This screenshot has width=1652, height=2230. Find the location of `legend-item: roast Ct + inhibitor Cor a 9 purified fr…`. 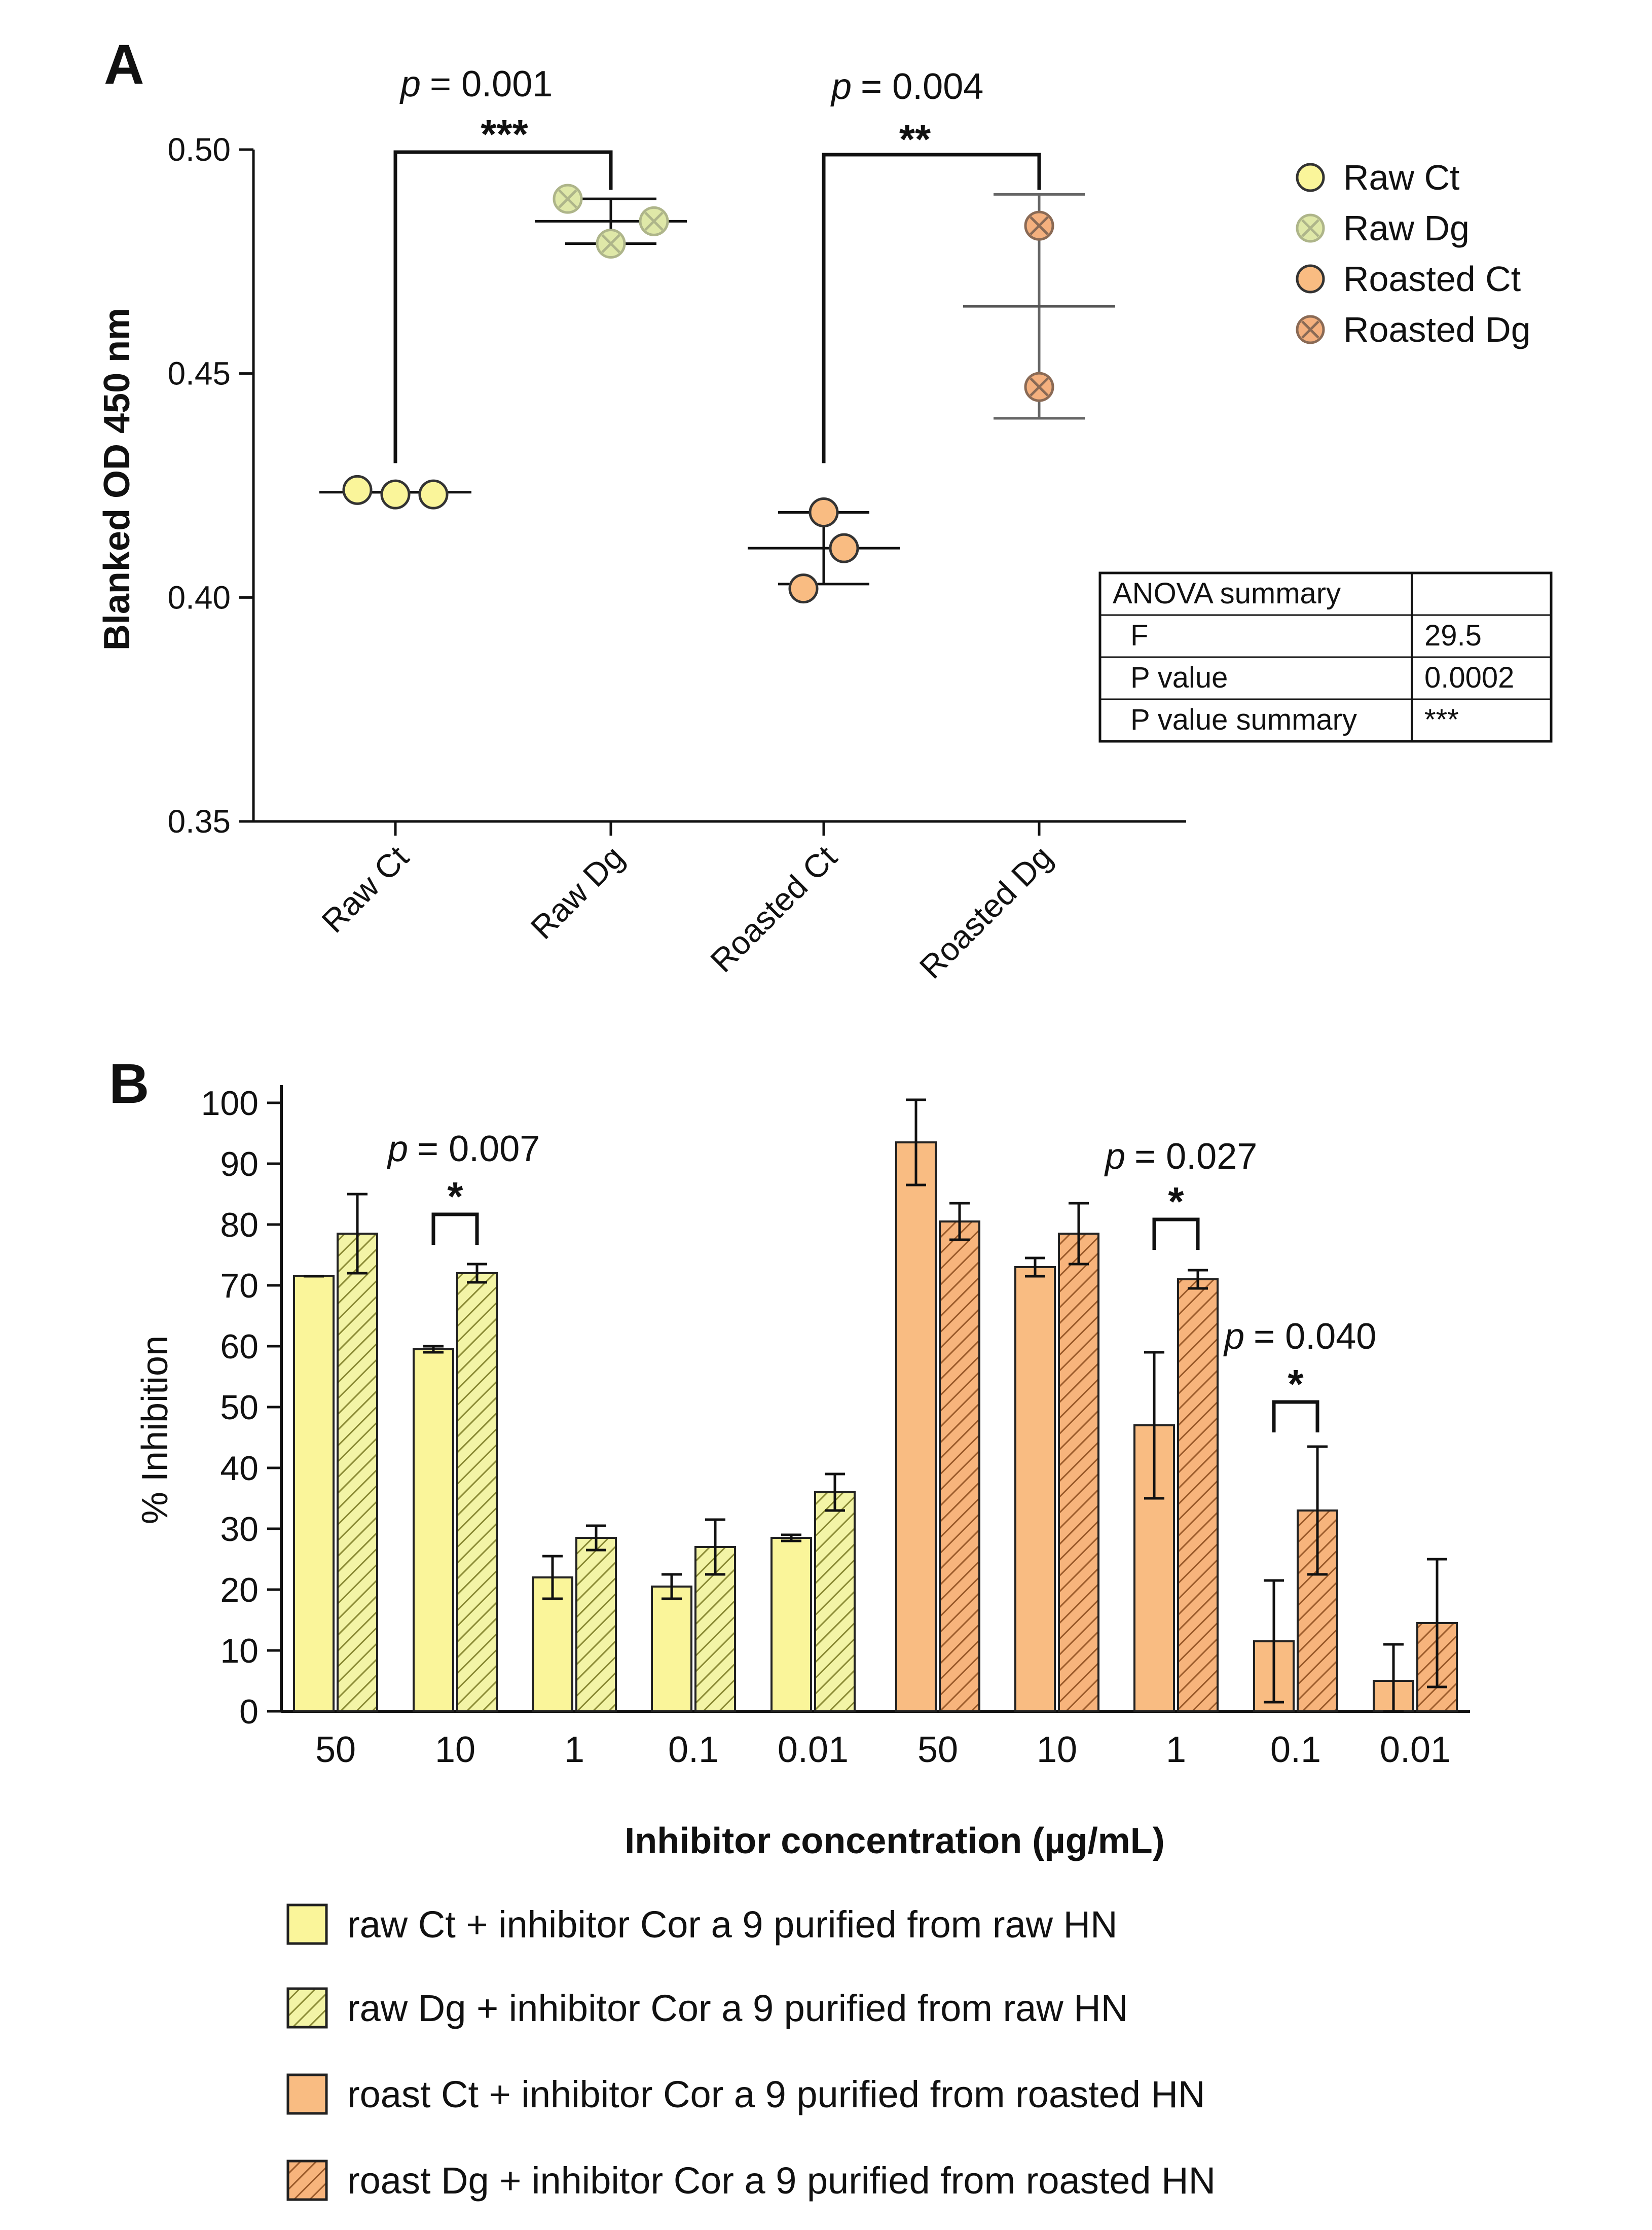

legend-item: roast Ct + inhibitor Cor a 9 purified fr… is located at coordinates (746, 2094).